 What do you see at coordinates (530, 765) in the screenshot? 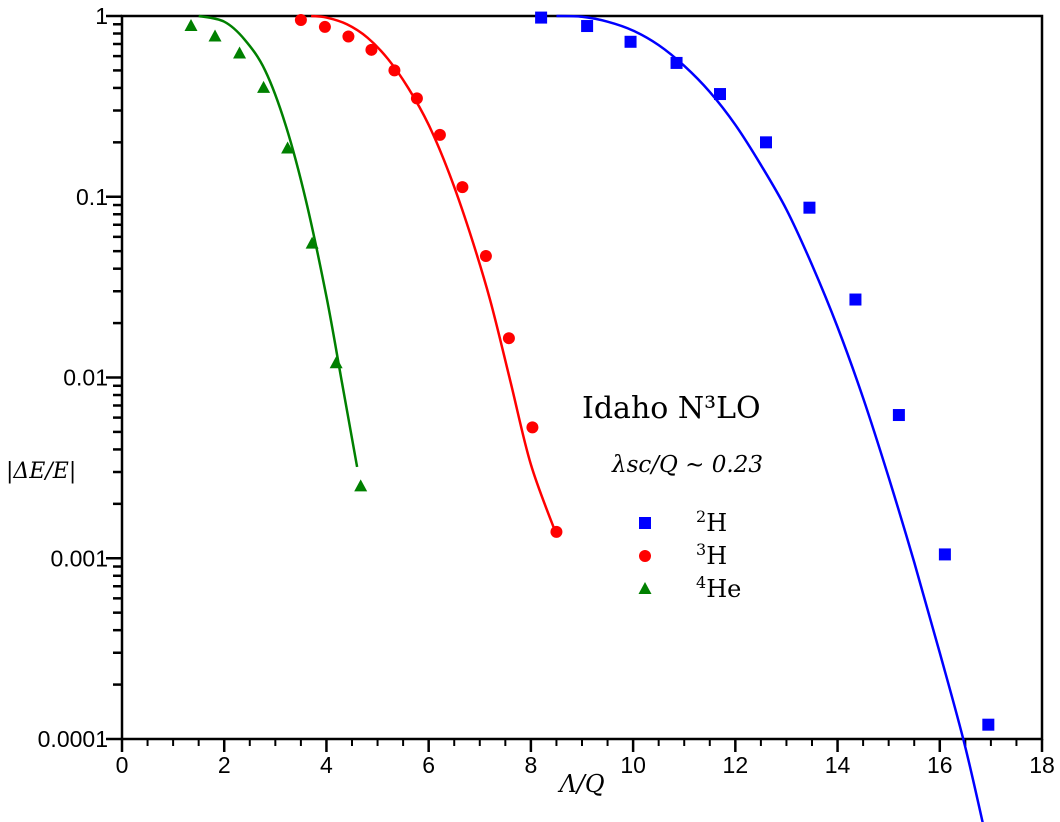
I see `x-tick-label: 8` at bounding box center [530, 765].